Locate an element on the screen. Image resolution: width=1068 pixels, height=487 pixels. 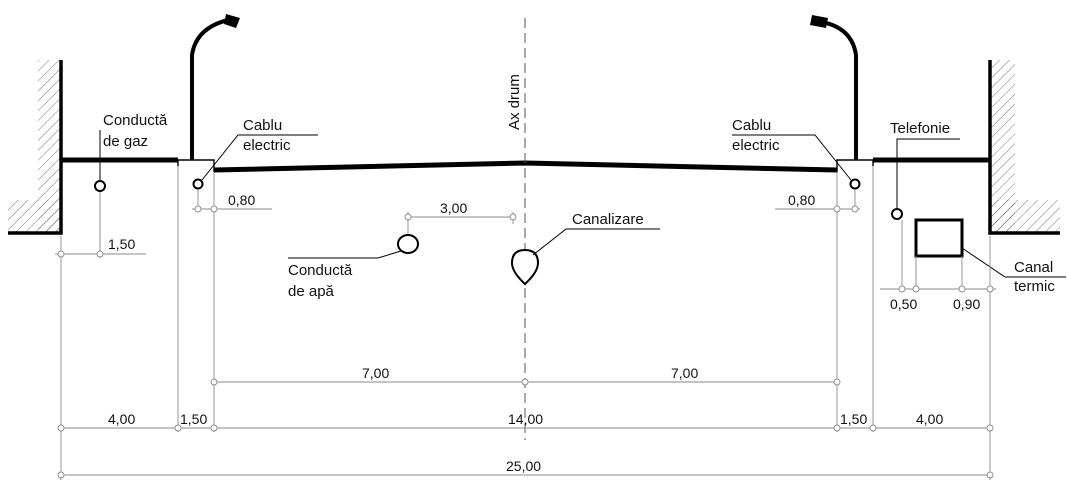
dim-half-road-left: 7,00 is located at coordinates (375, 373).